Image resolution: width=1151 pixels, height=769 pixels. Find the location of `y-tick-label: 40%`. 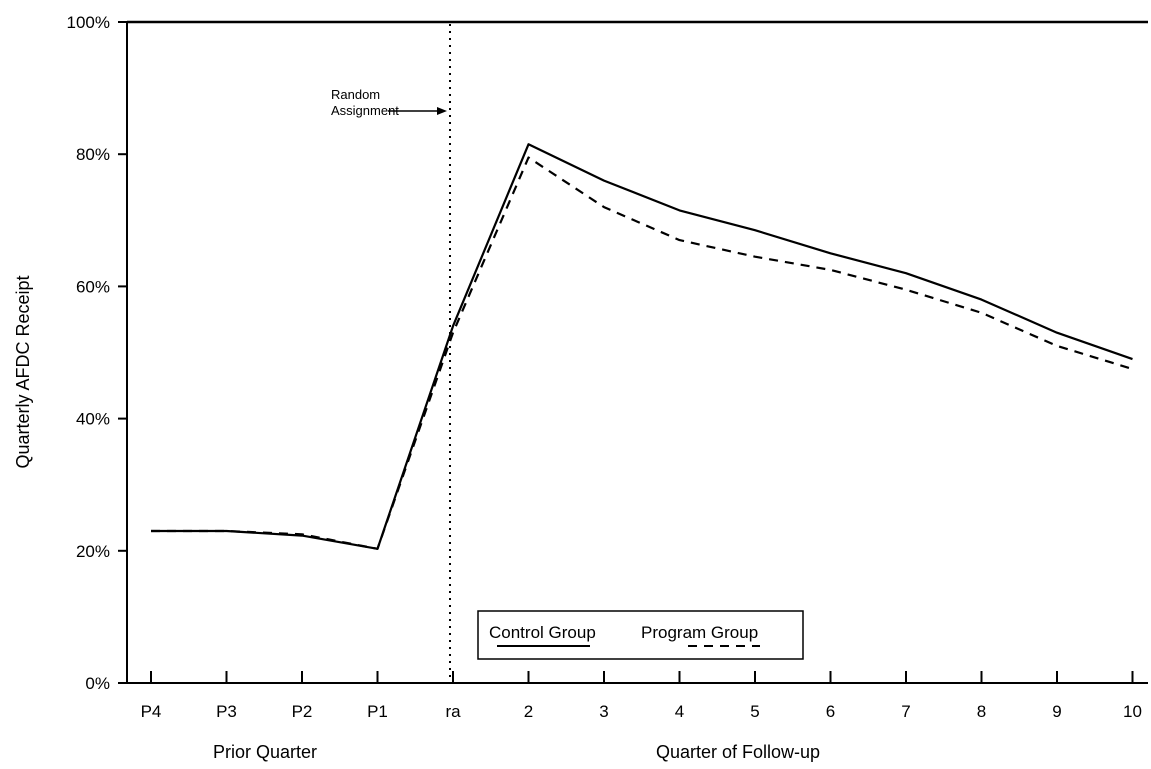

y-tick-label: 40% is located at coordinates (93, 419).